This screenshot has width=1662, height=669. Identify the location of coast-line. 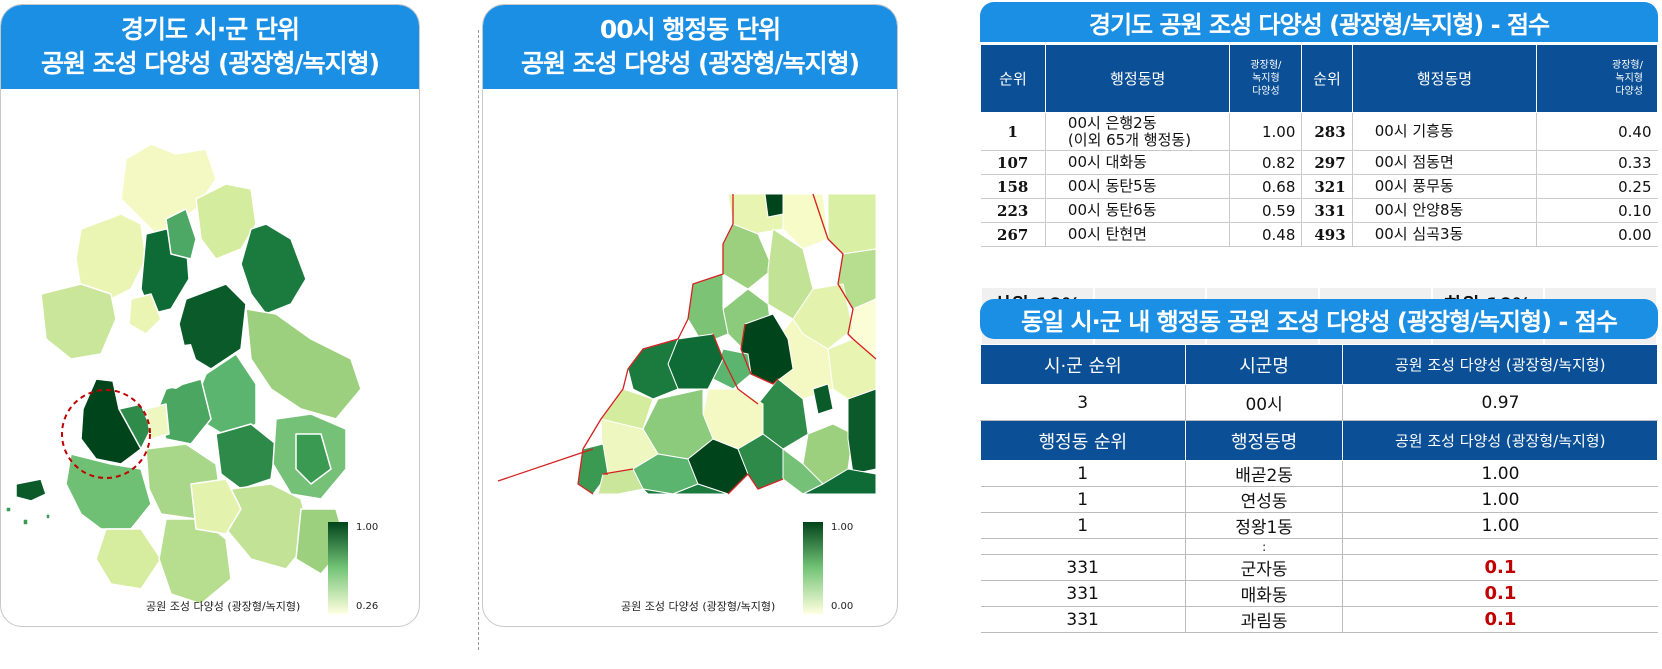
(545, 465).